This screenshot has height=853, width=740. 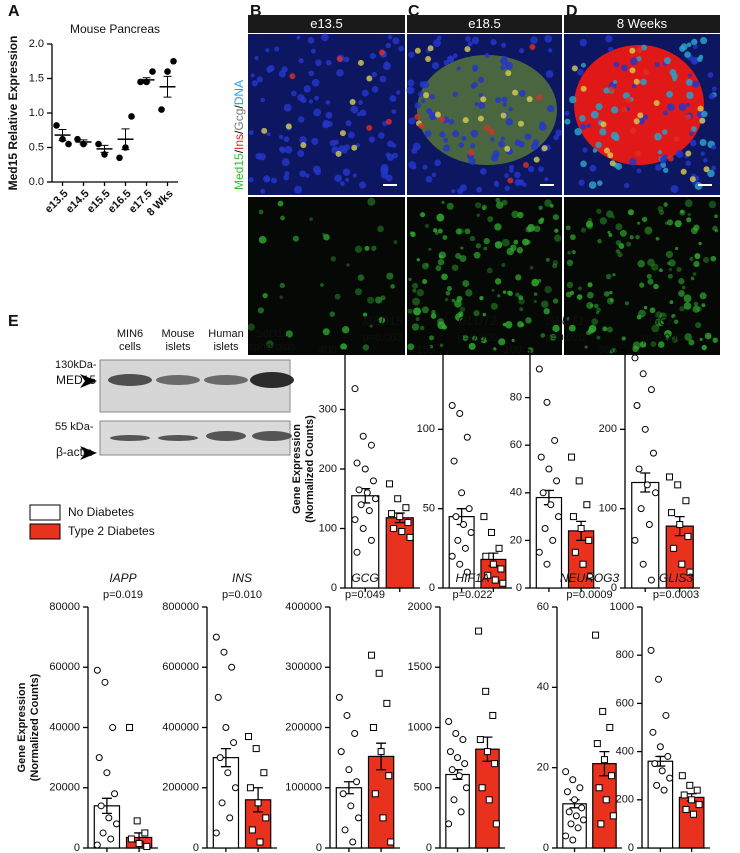 What do you see at coordinates (676, 595) in the screenshot?
I see `p-value: p=0.0003` at bounding box center [676, 595].